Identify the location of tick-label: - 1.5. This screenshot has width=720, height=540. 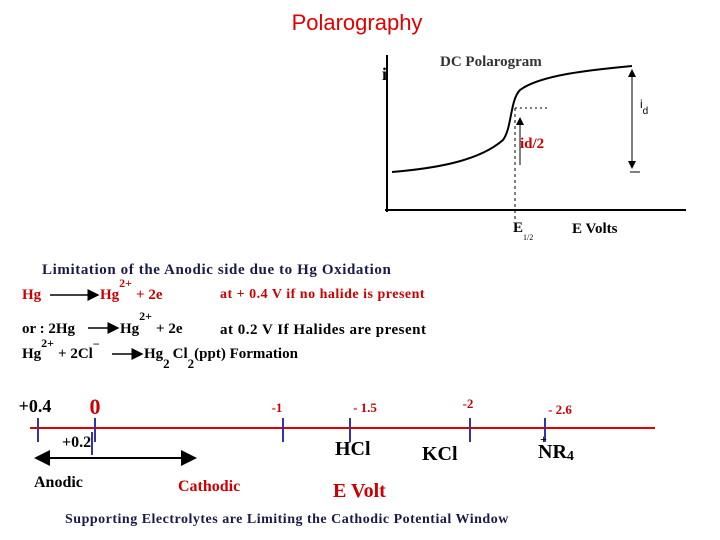
(365, 407).